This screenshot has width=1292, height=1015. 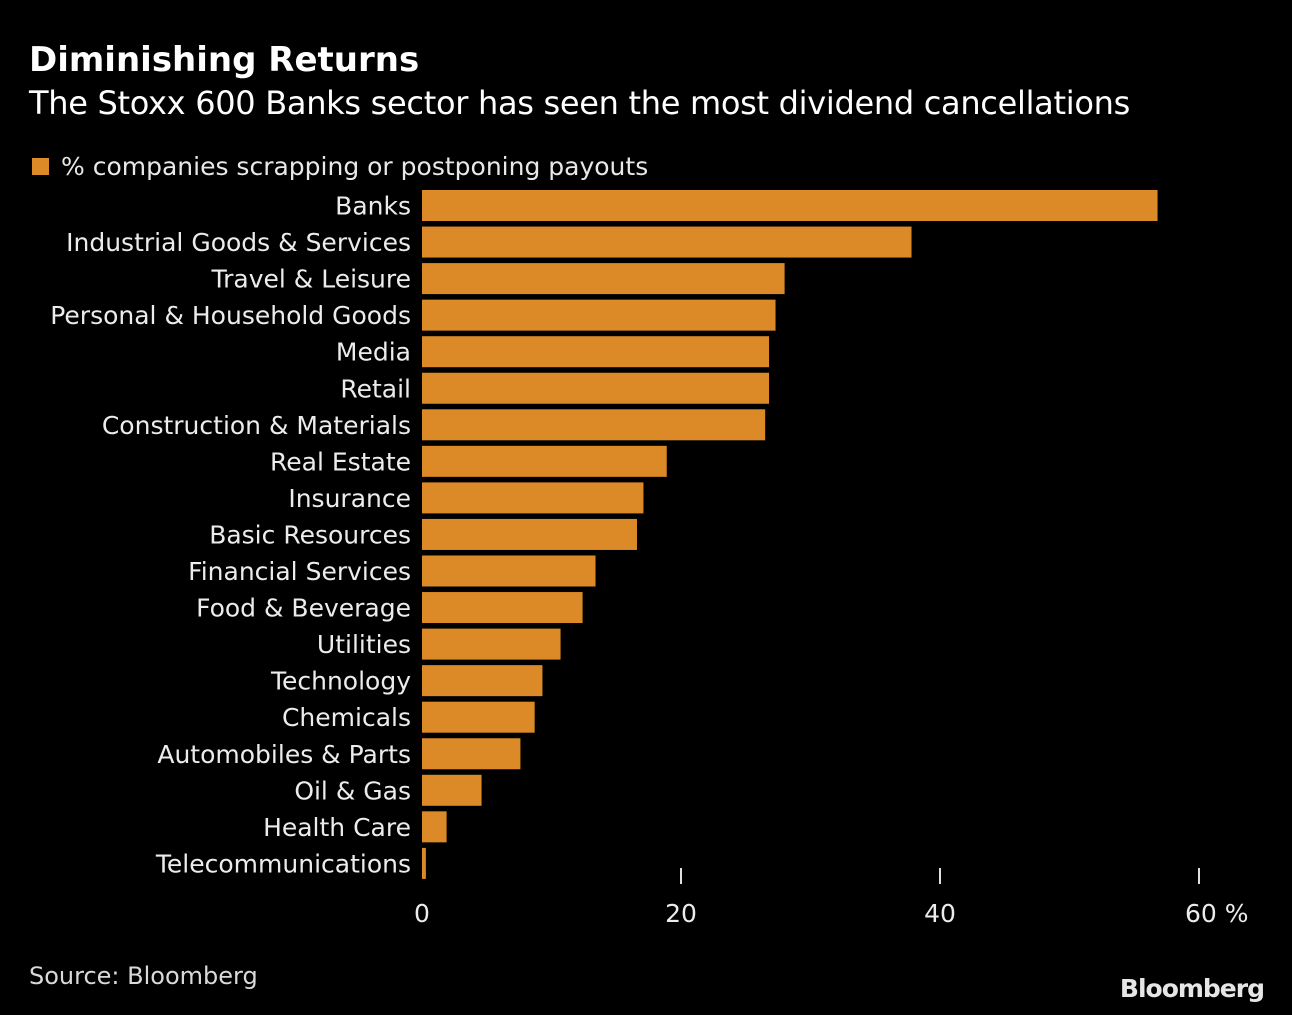 What do you see at coordinates (143, 976) in the screenshot?
I see `source-note: Source: Bloomberg` at bounding box center [143, 976].